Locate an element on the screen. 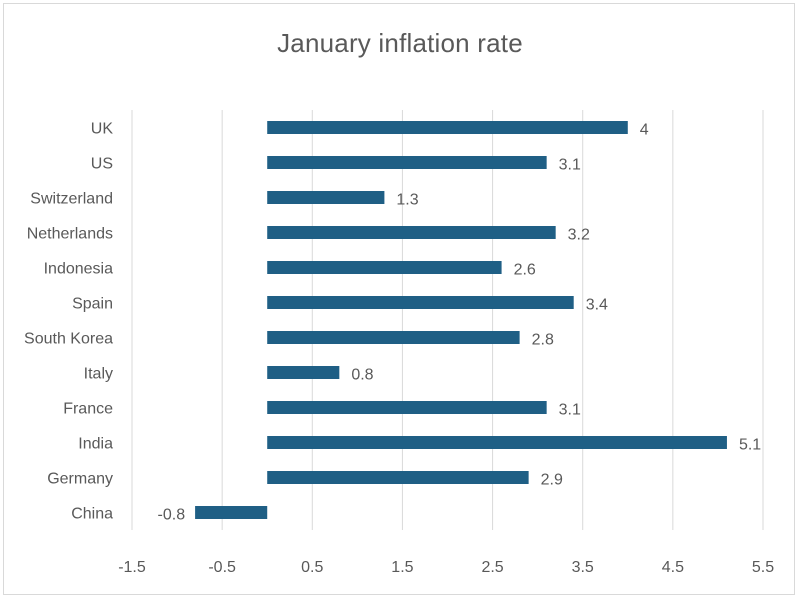  category-label: Germany is located at coordinates (80, 479).